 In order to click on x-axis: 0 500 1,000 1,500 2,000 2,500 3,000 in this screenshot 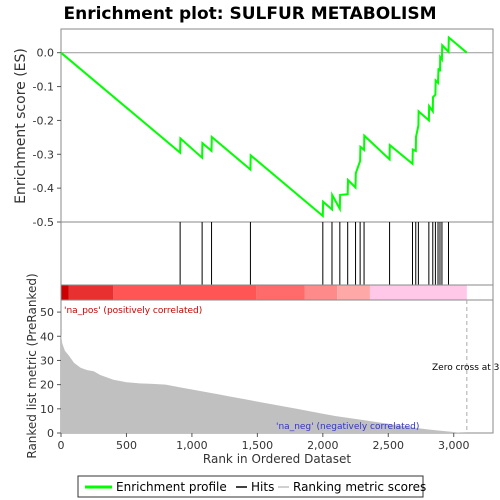, I will do `click(264, 442)`.